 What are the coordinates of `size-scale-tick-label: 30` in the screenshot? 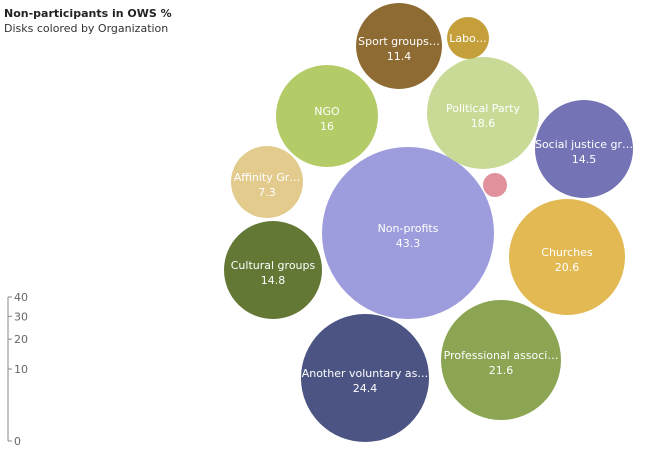 It's located at (21, 316).